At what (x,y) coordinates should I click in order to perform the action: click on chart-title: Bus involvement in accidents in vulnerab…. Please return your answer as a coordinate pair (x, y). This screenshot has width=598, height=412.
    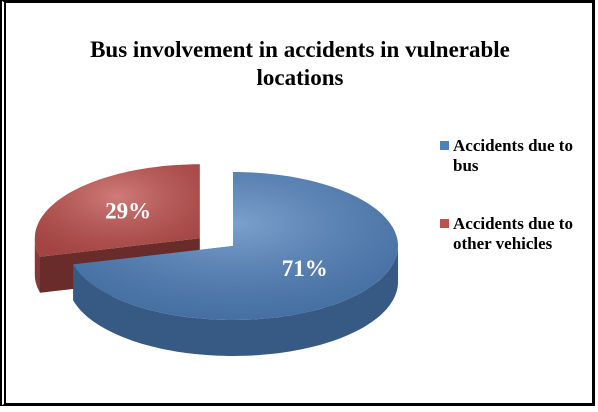
    Looking at the image, I should click on (300, 63).